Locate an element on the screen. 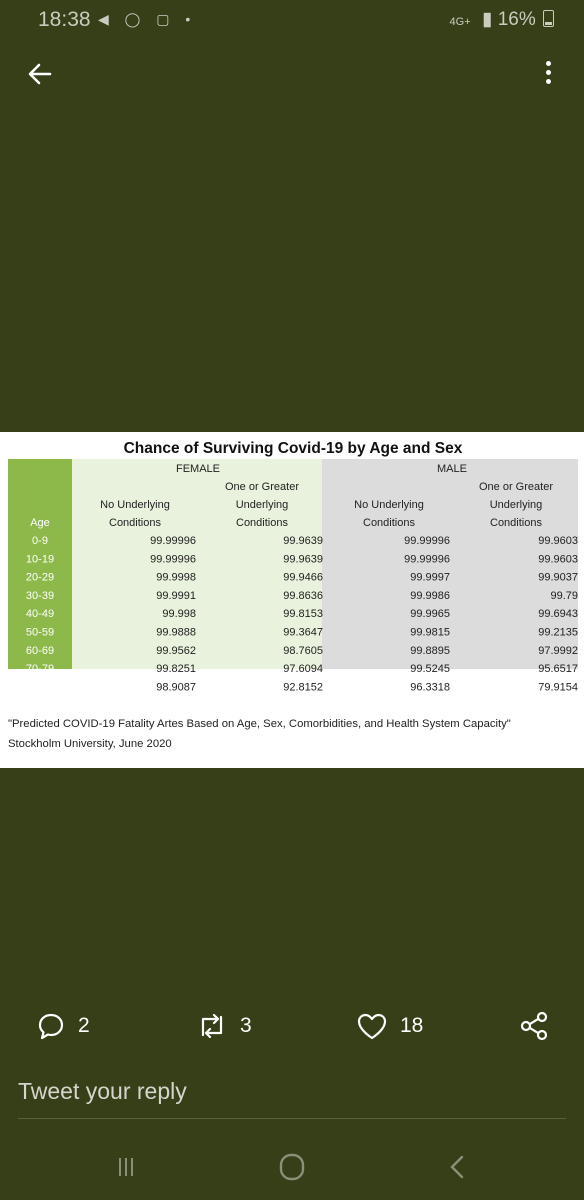 This screenshot has width=584, height=1200. share-icon is located at coordinates (534, 1026).